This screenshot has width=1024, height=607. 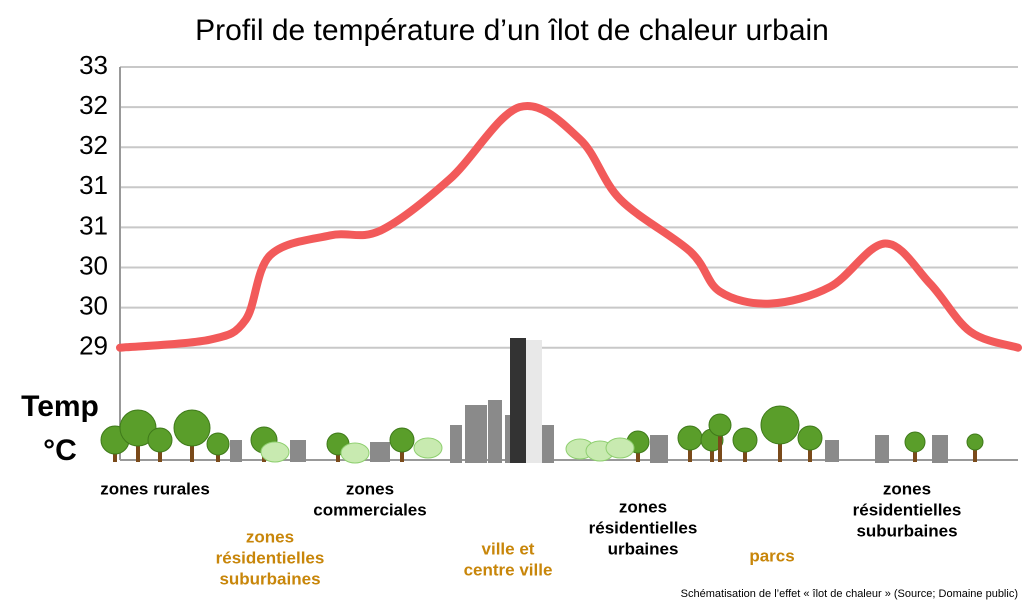 I want to click on zone-label: parcs, so click(x=771, y=555).